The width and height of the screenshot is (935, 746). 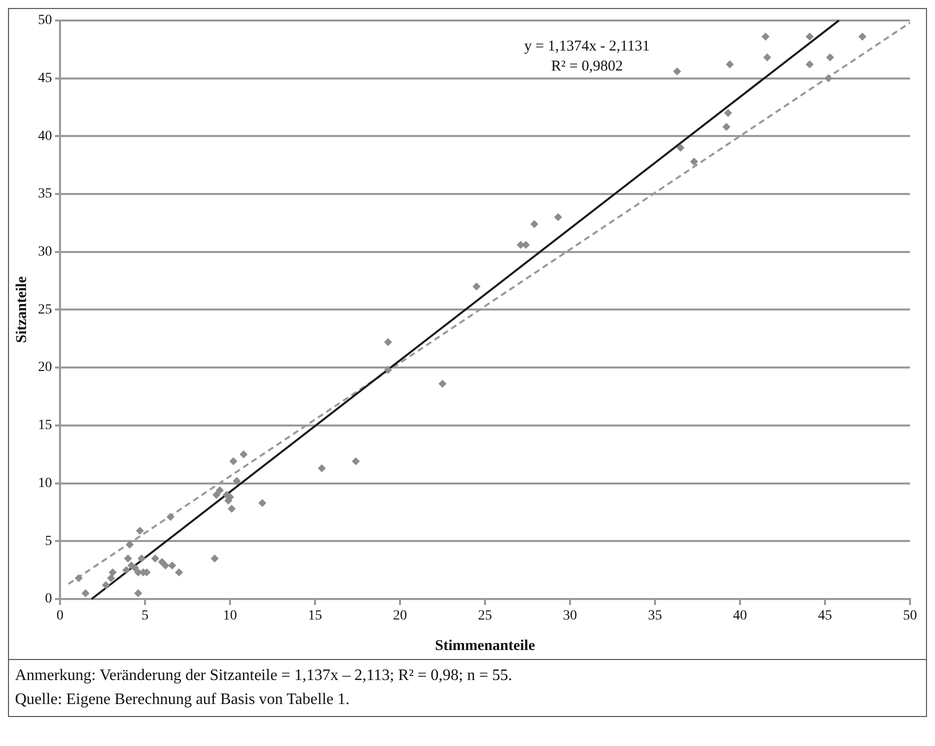 I want to click on y-tick-label: 35, so click(x=45, y=194).